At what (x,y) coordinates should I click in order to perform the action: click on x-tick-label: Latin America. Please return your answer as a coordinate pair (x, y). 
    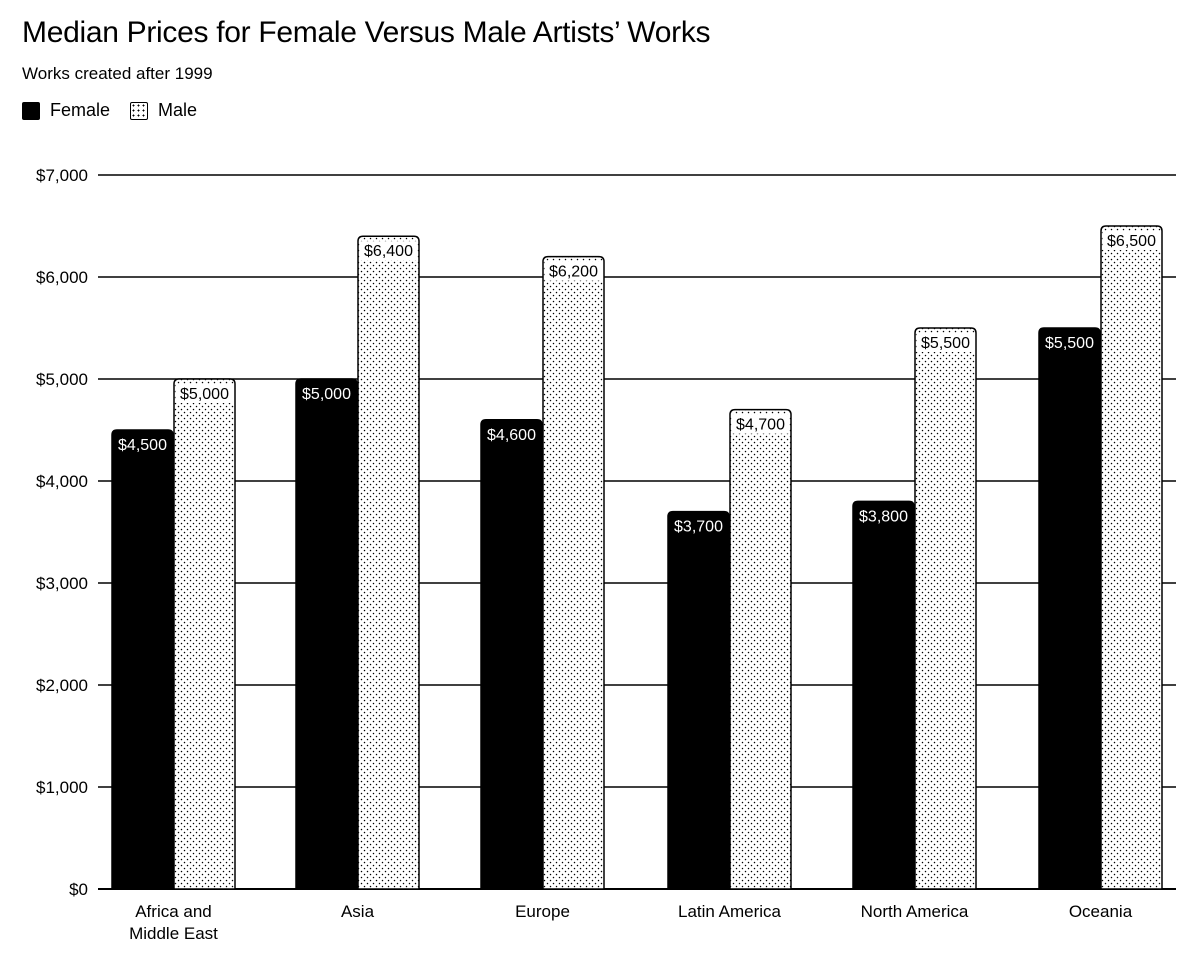
    Looking at the image, I should click on (730, 911).